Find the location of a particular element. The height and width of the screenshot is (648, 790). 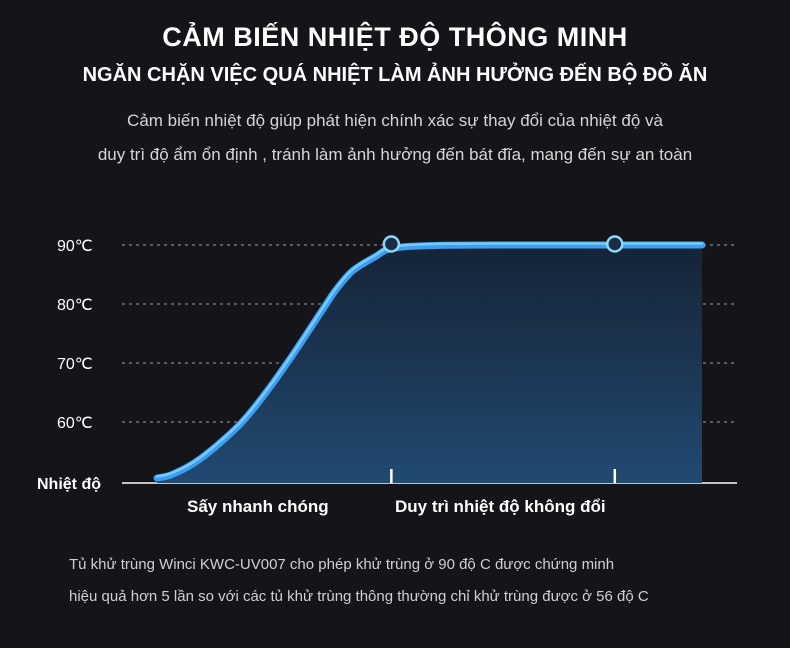

page-title: CẢM BIẾN NHIỆT ĐỘ THÔNG MINH is located at coordinates (395, 37).